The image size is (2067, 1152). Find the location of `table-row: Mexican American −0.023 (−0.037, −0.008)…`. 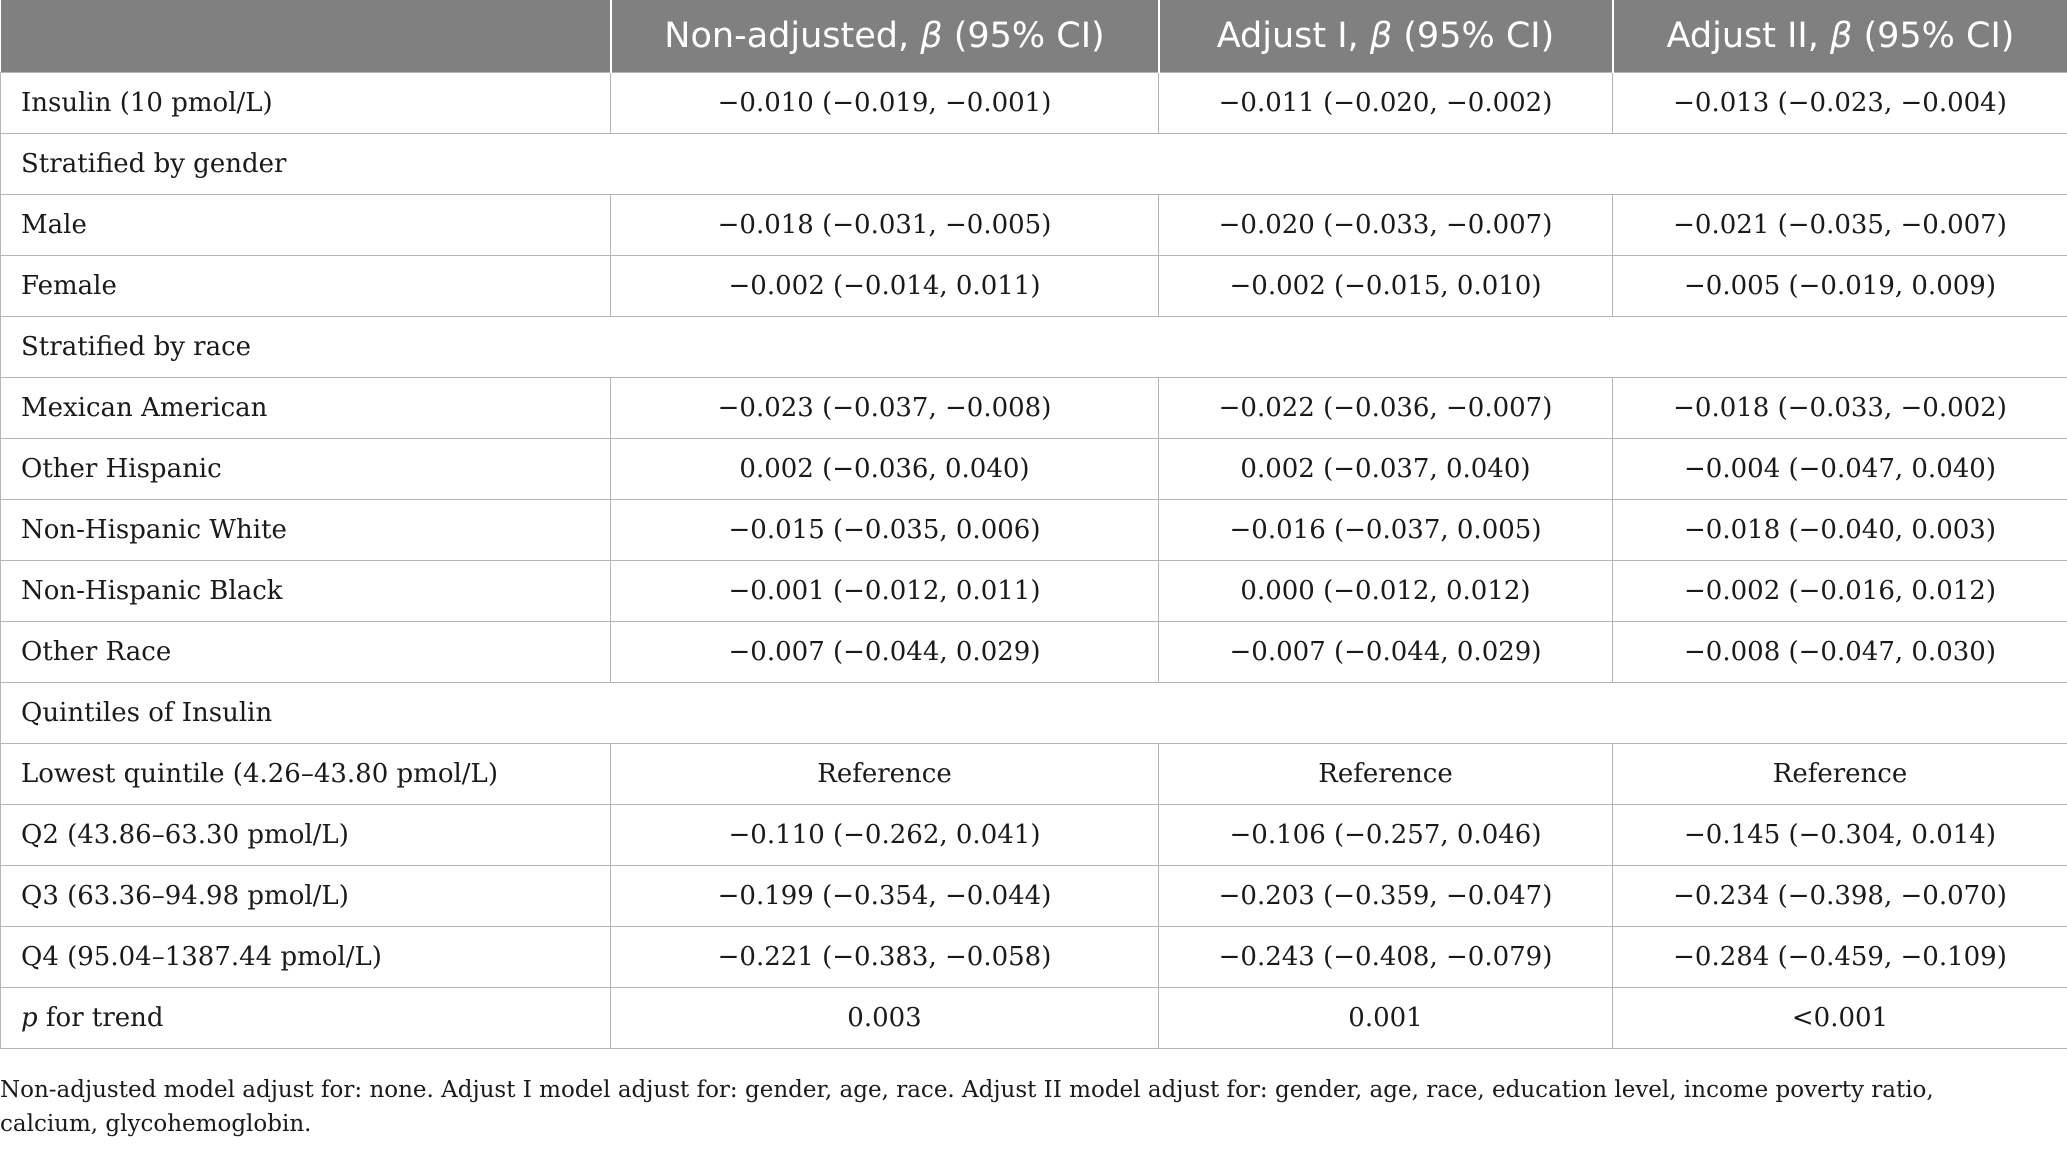

table-row: Mexican American −0.023 (−0.037, −0.008)… is located at coordinates (1033, 408).